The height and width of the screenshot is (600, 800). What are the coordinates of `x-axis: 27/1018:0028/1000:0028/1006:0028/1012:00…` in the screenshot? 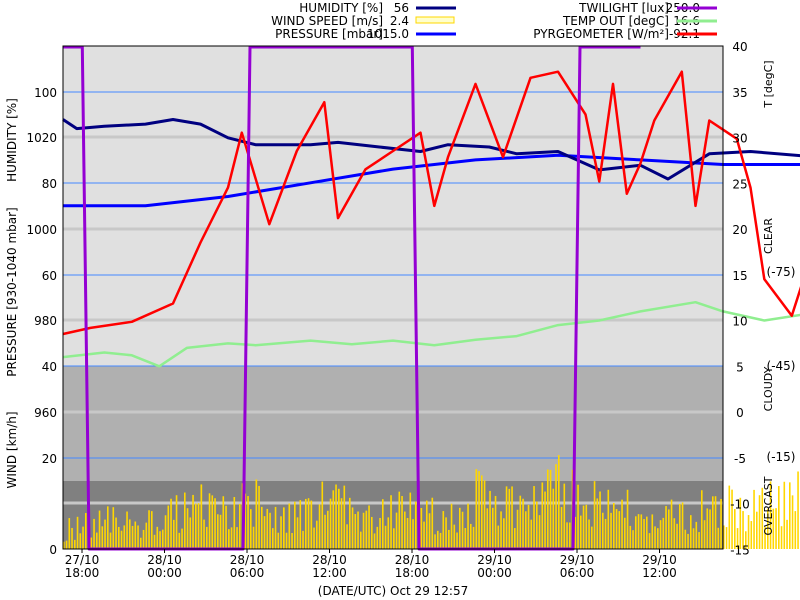 It's located at (371, 564).